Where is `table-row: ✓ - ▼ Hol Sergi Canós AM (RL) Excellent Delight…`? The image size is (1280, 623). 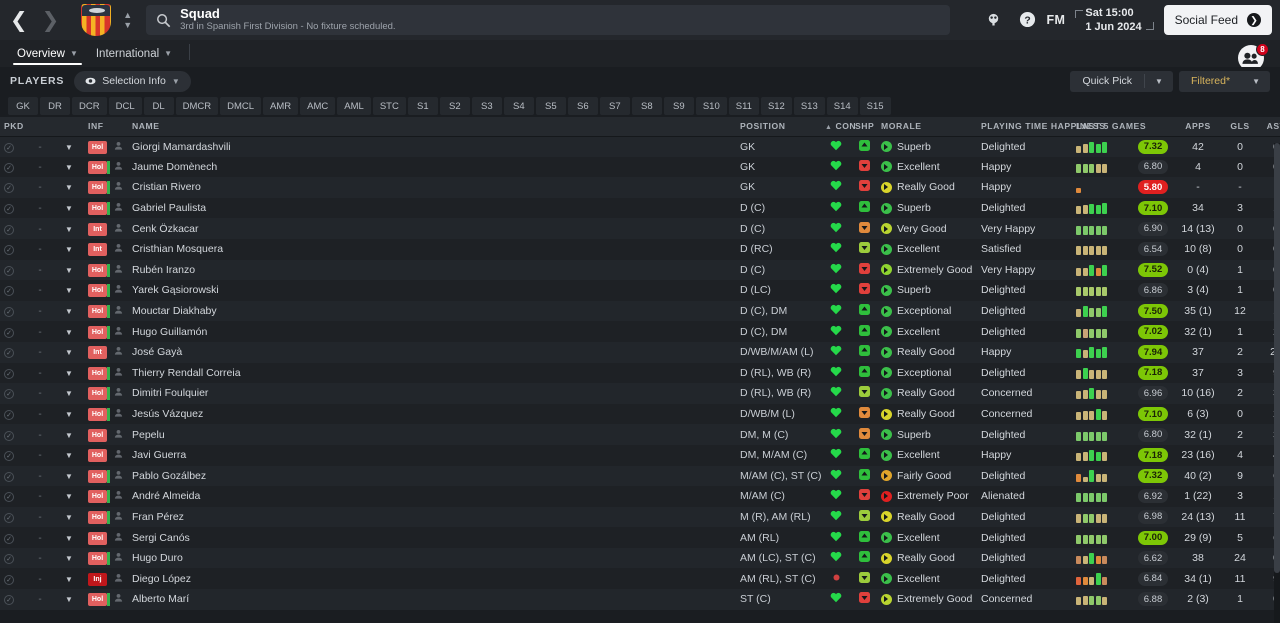 table-row: ✓ - ▼ Hol Sergi Canós AM (RL) Excellent Delight… is located at coordinates (640, 537).